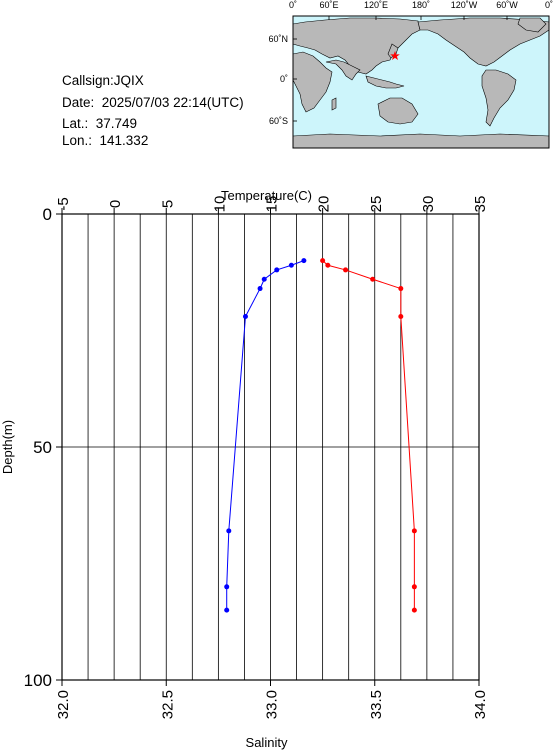 This screenshot has height=751, width=553. I want to click on temperature-axis-label: Temperature(C), so click(266, 195).